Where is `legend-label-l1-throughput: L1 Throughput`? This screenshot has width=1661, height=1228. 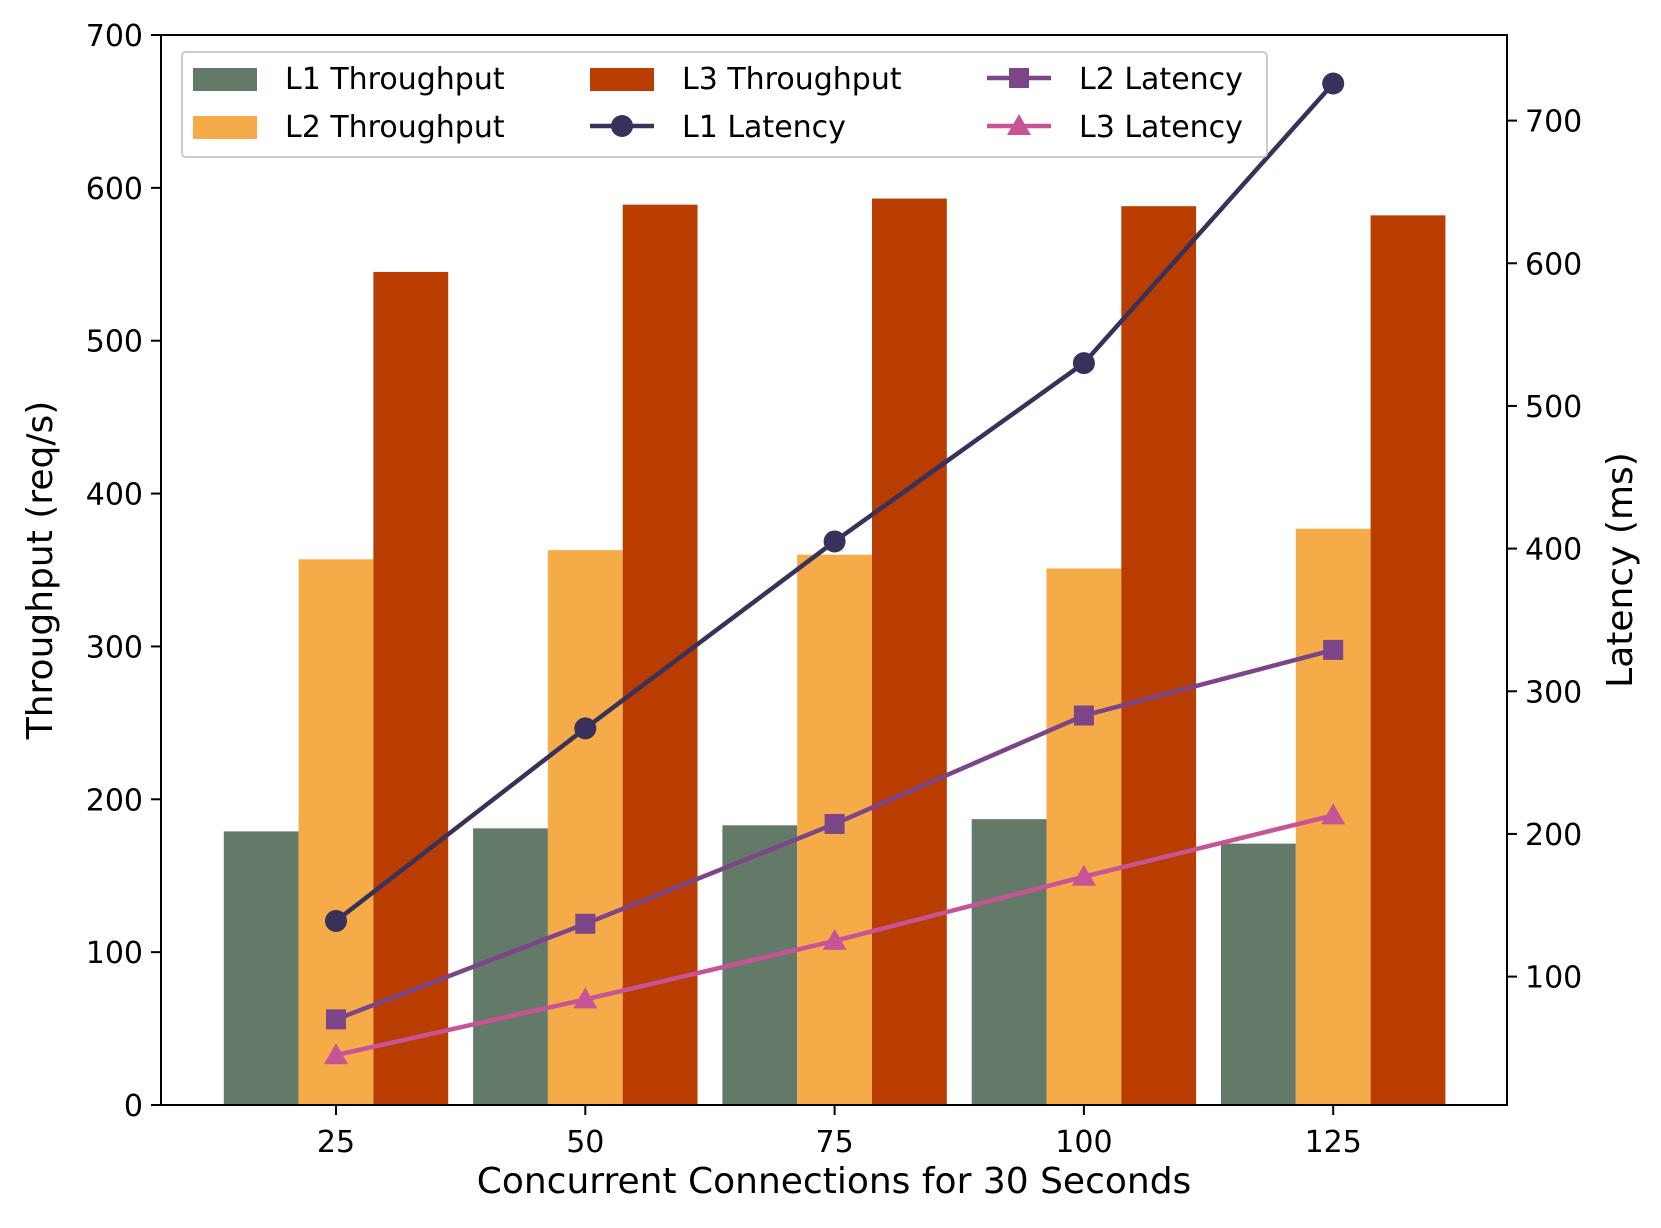 legend-label-l1-throughput: L1 Throughput is located at coordinates (395, 79).